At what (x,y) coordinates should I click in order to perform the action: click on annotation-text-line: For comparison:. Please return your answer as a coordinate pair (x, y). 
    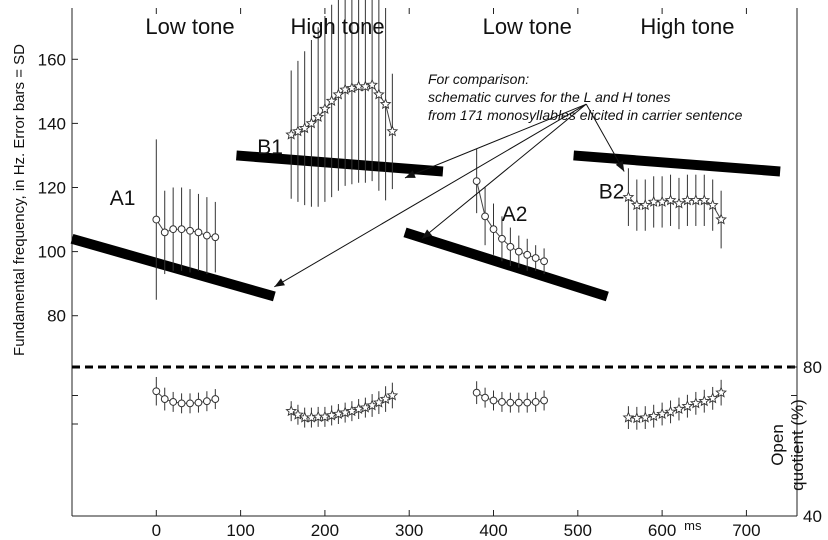
    Looking at the image, I should click on (478, 79).